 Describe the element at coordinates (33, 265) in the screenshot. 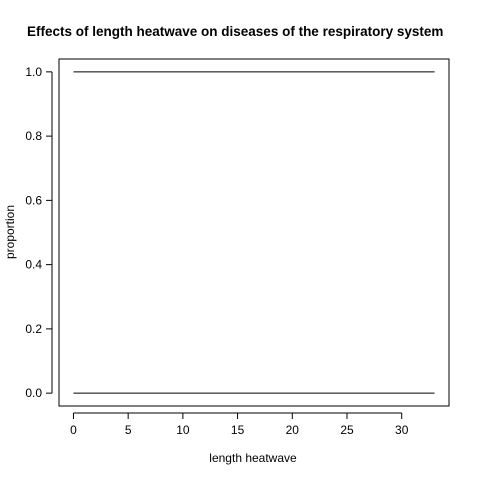

I see `y-tick-label: 0.4` at that location.